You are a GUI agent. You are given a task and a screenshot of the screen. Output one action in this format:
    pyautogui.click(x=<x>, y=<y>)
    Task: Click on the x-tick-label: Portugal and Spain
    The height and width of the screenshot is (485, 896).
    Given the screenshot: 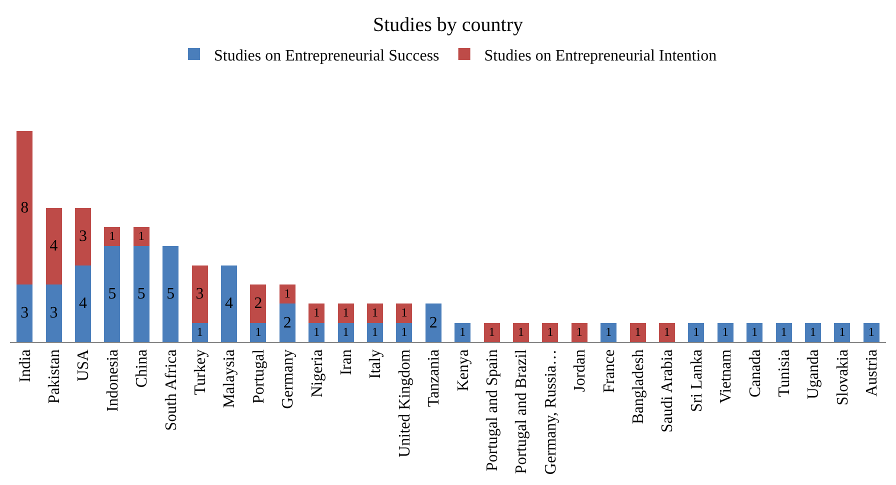 What is the action you would take?
    pyautogui.click(x=492, y=410)
    